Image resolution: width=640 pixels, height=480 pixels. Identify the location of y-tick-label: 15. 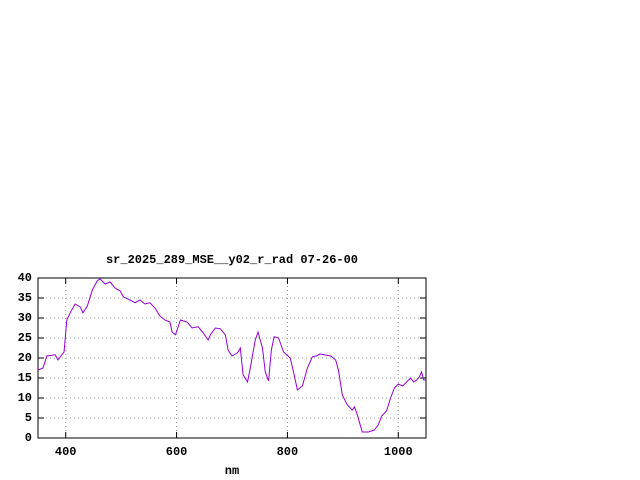
(25, 378).